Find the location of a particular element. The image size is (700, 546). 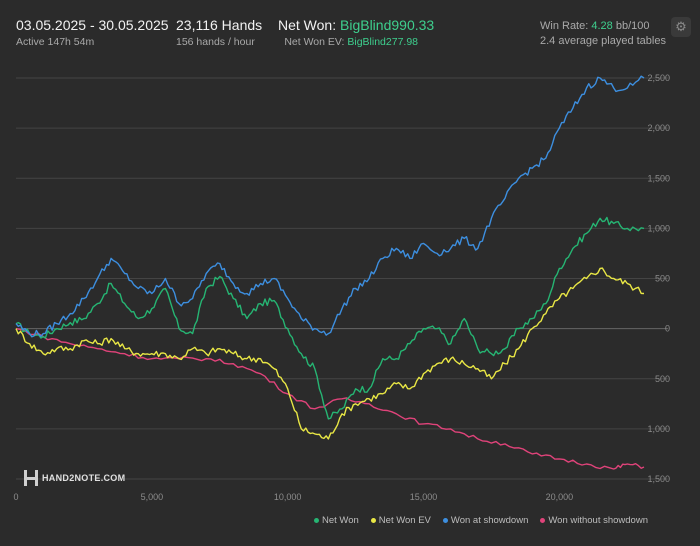

legend-label: Net Won is located at coordinates (340, 520).